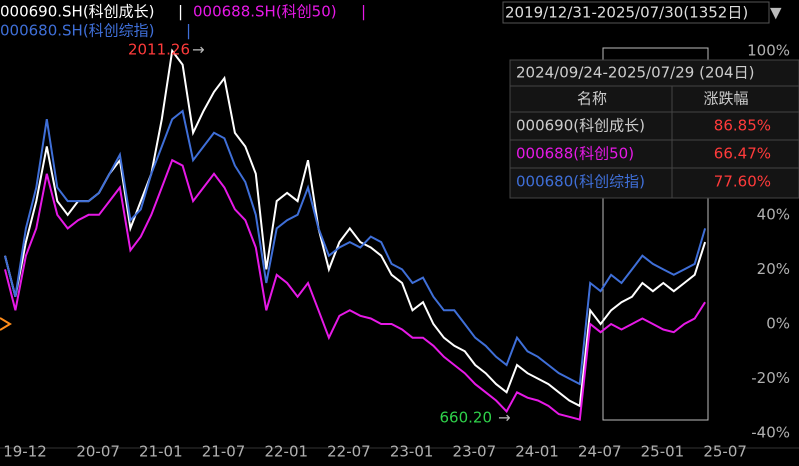  I want to click on dropdown-icon: ▼, so click(776, 13).